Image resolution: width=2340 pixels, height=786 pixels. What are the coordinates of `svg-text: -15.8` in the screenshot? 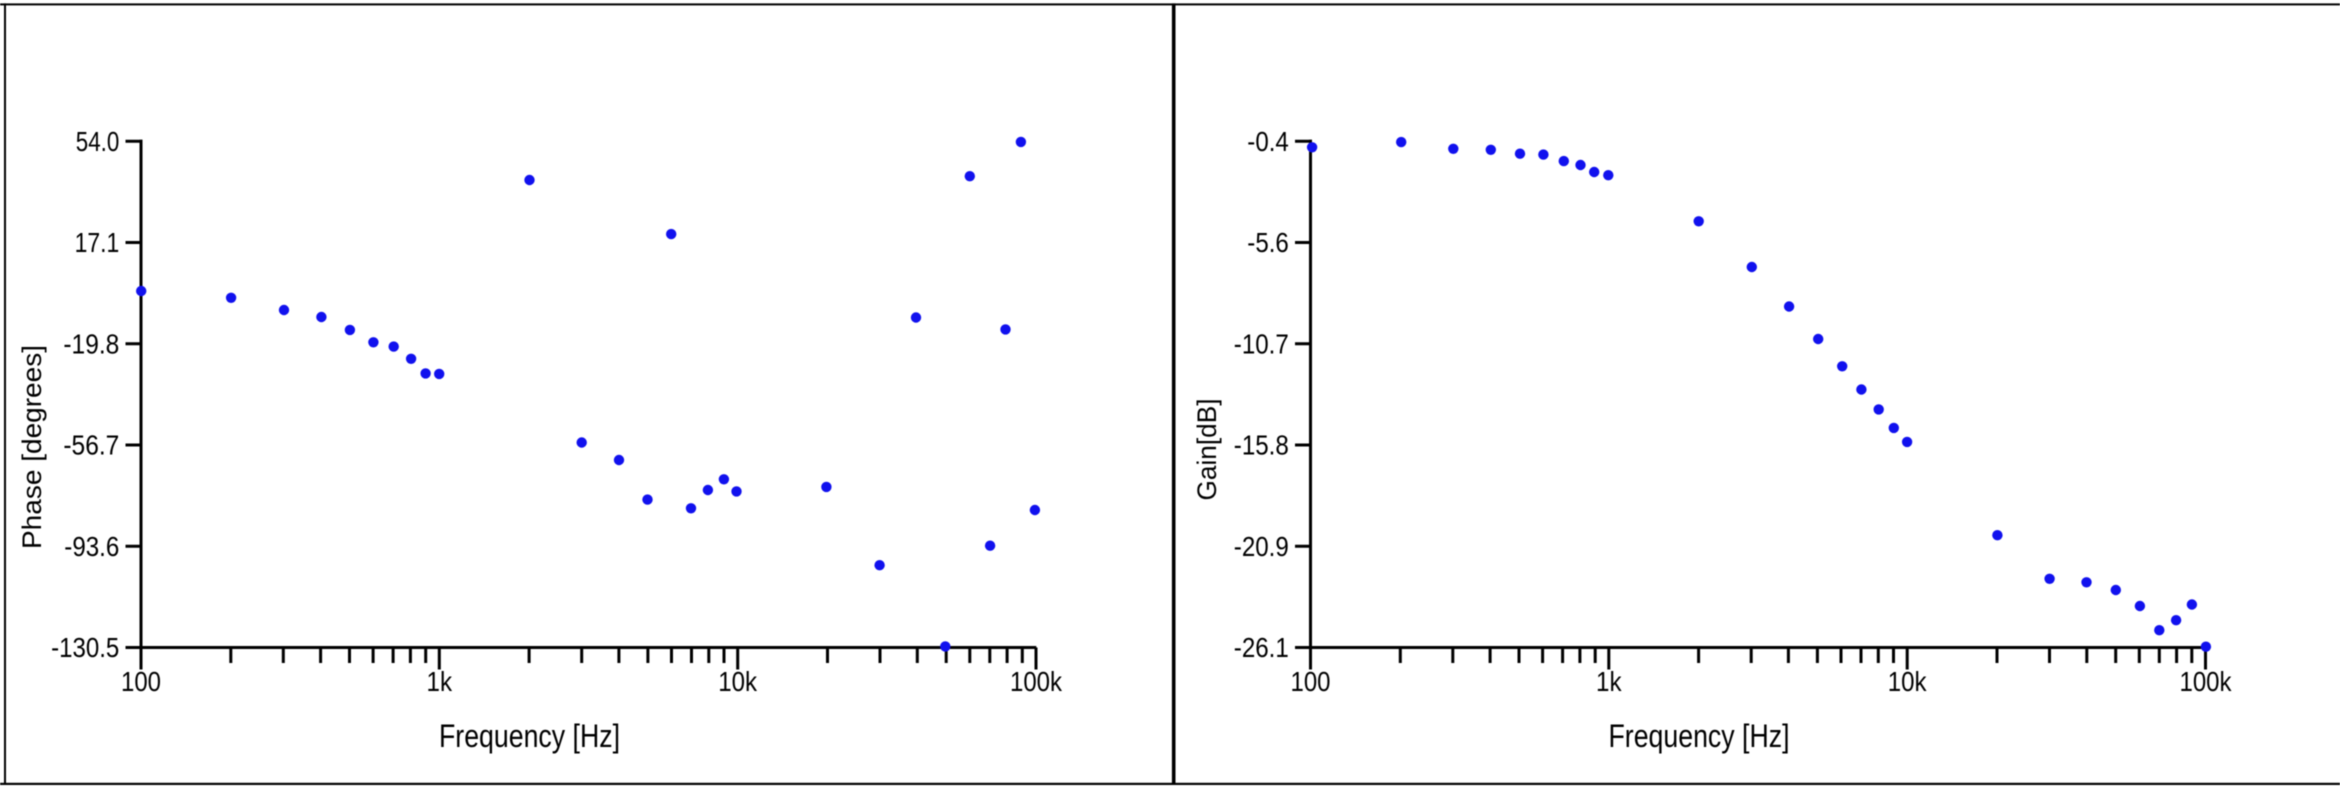 It's located at (1261, 445).